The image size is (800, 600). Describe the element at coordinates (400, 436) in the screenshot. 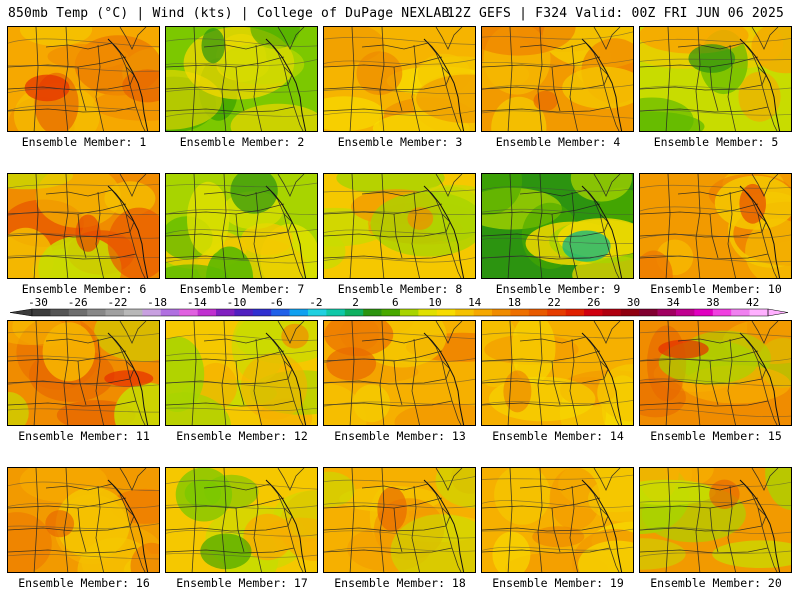

I see `member-label: Ensemble Member: 13` at that location.